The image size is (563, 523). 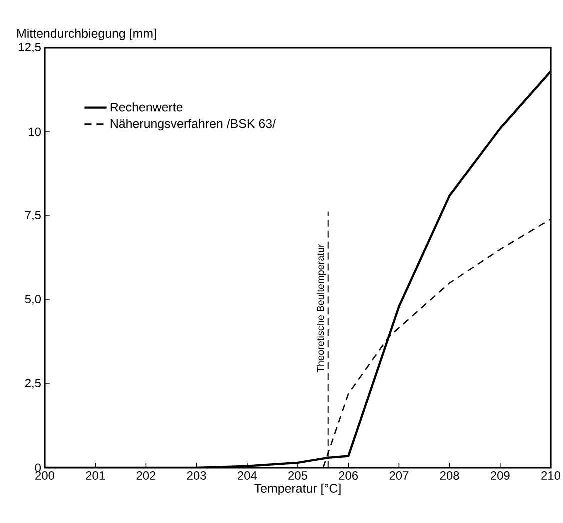 What do you see at coordinates (35, 132) in the screenshot?
I see `y-tick-label: 10` at bounding box center [35, 132].